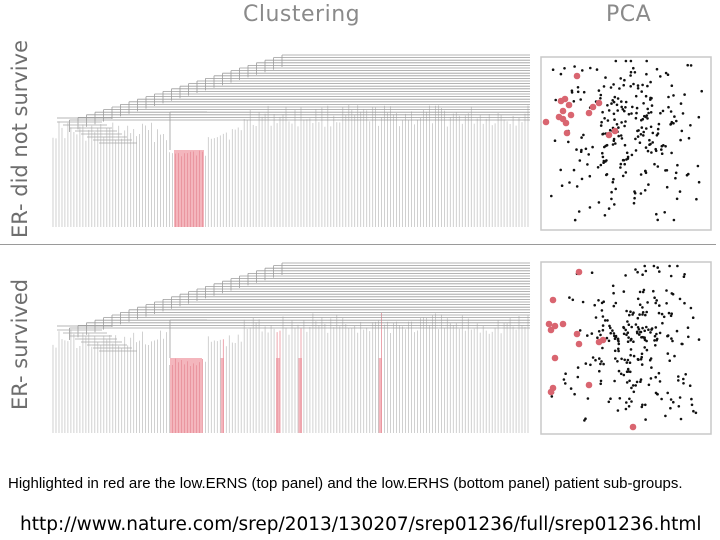 This screenshot has width=720, height=540. What do you see at coordinates (222, 395) in the screenshot?
I see `highlight-band` at bounding box center [222, 395].